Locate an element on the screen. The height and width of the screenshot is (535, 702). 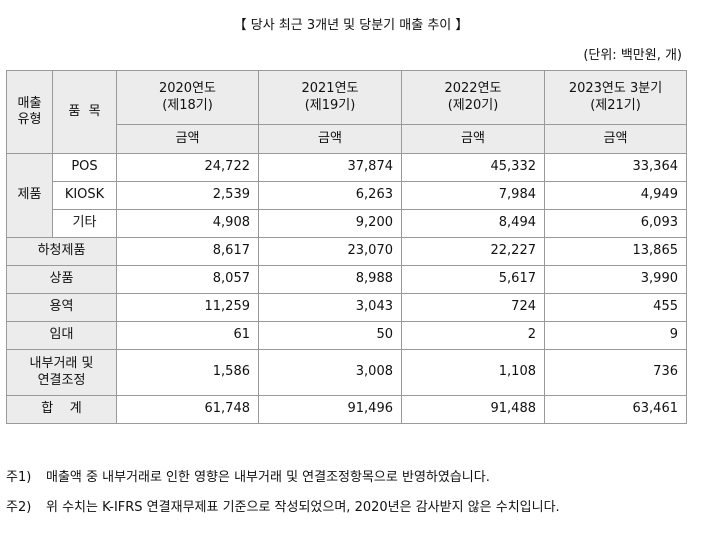
value-cell: 61,748 is located at coordinates (187, 409).